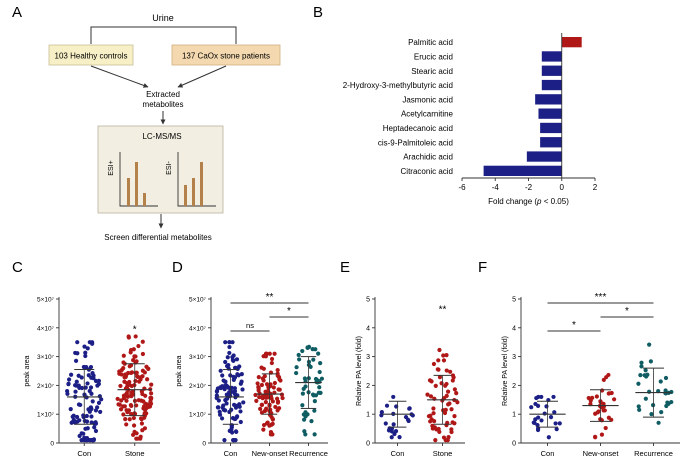  Describe the element at coordinates (462, 187) in the screenshot. I see `x-tick-label: -6` at that location.